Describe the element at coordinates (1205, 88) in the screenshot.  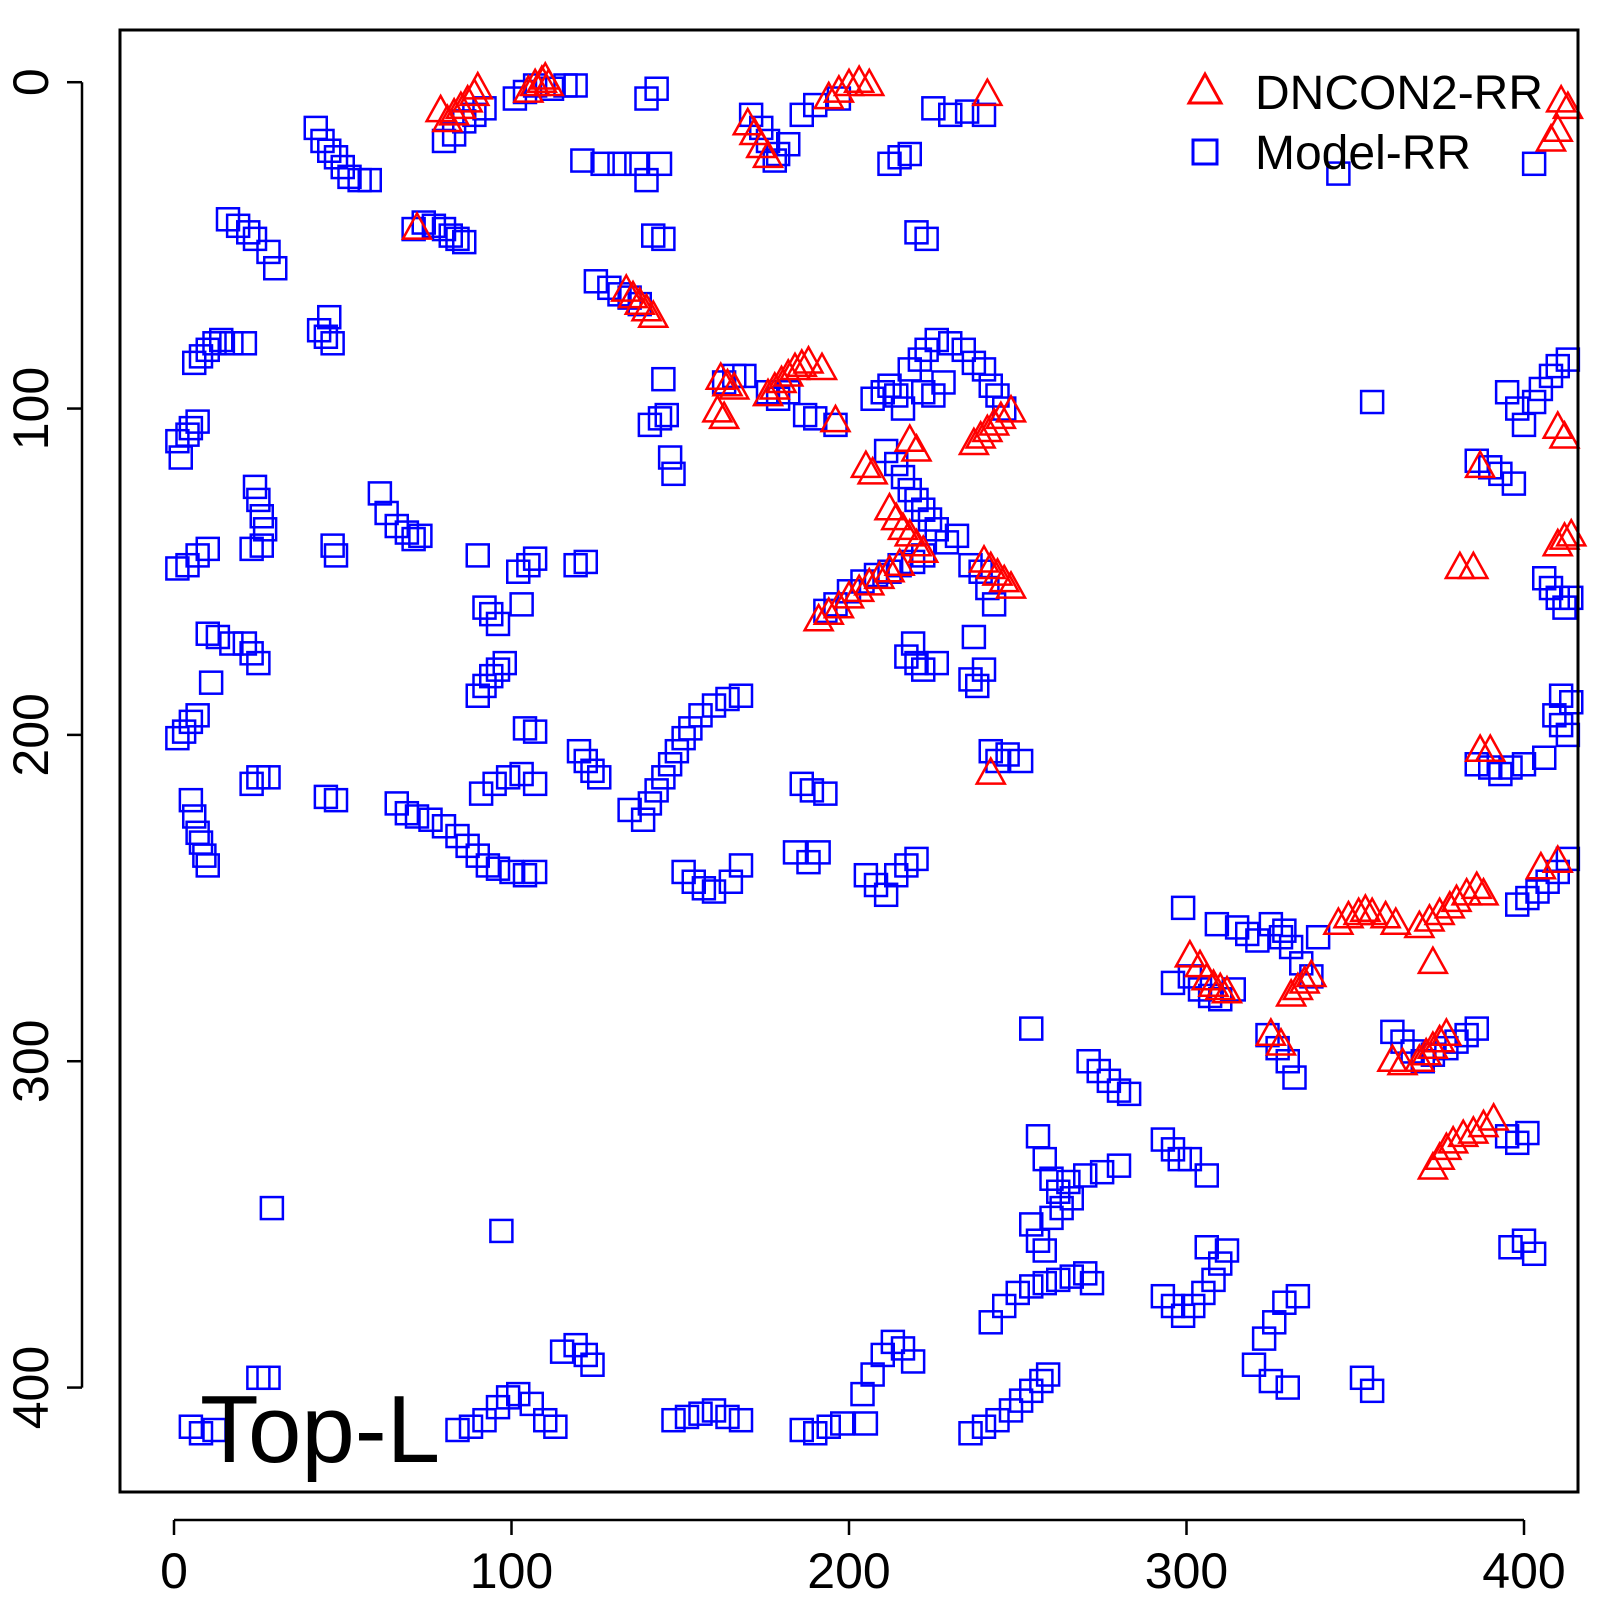
I see `legend-marker-dncon2-rr` at that location.